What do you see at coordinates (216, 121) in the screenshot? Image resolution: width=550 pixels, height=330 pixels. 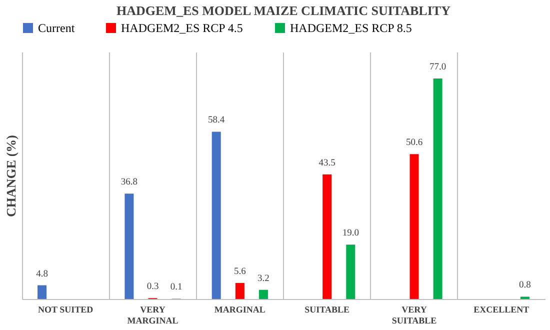 I see `data-label: 58.4` at bounding box center [216, 121].